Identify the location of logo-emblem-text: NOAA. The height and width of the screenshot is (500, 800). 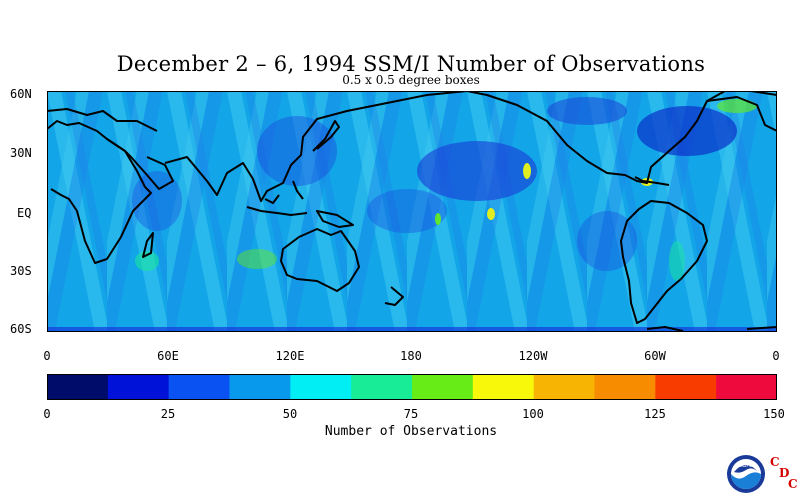
(745, 466).